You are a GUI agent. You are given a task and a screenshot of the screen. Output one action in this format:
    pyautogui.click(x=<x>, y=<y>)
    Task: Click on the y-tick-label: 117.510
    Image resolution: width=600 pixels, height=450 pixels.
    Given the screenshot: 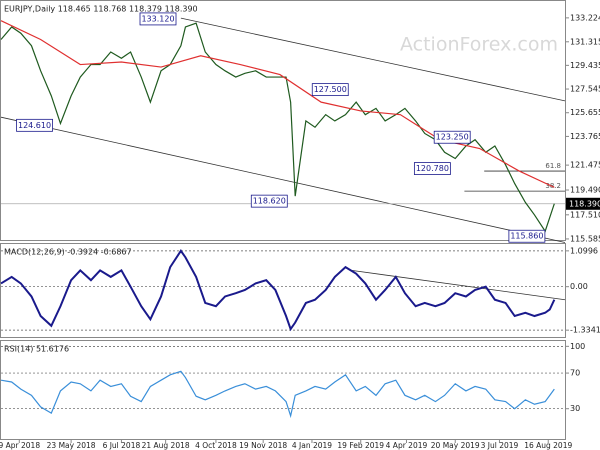 What is the action you would take?
    pyautogui.click(x=585, y=214)
    